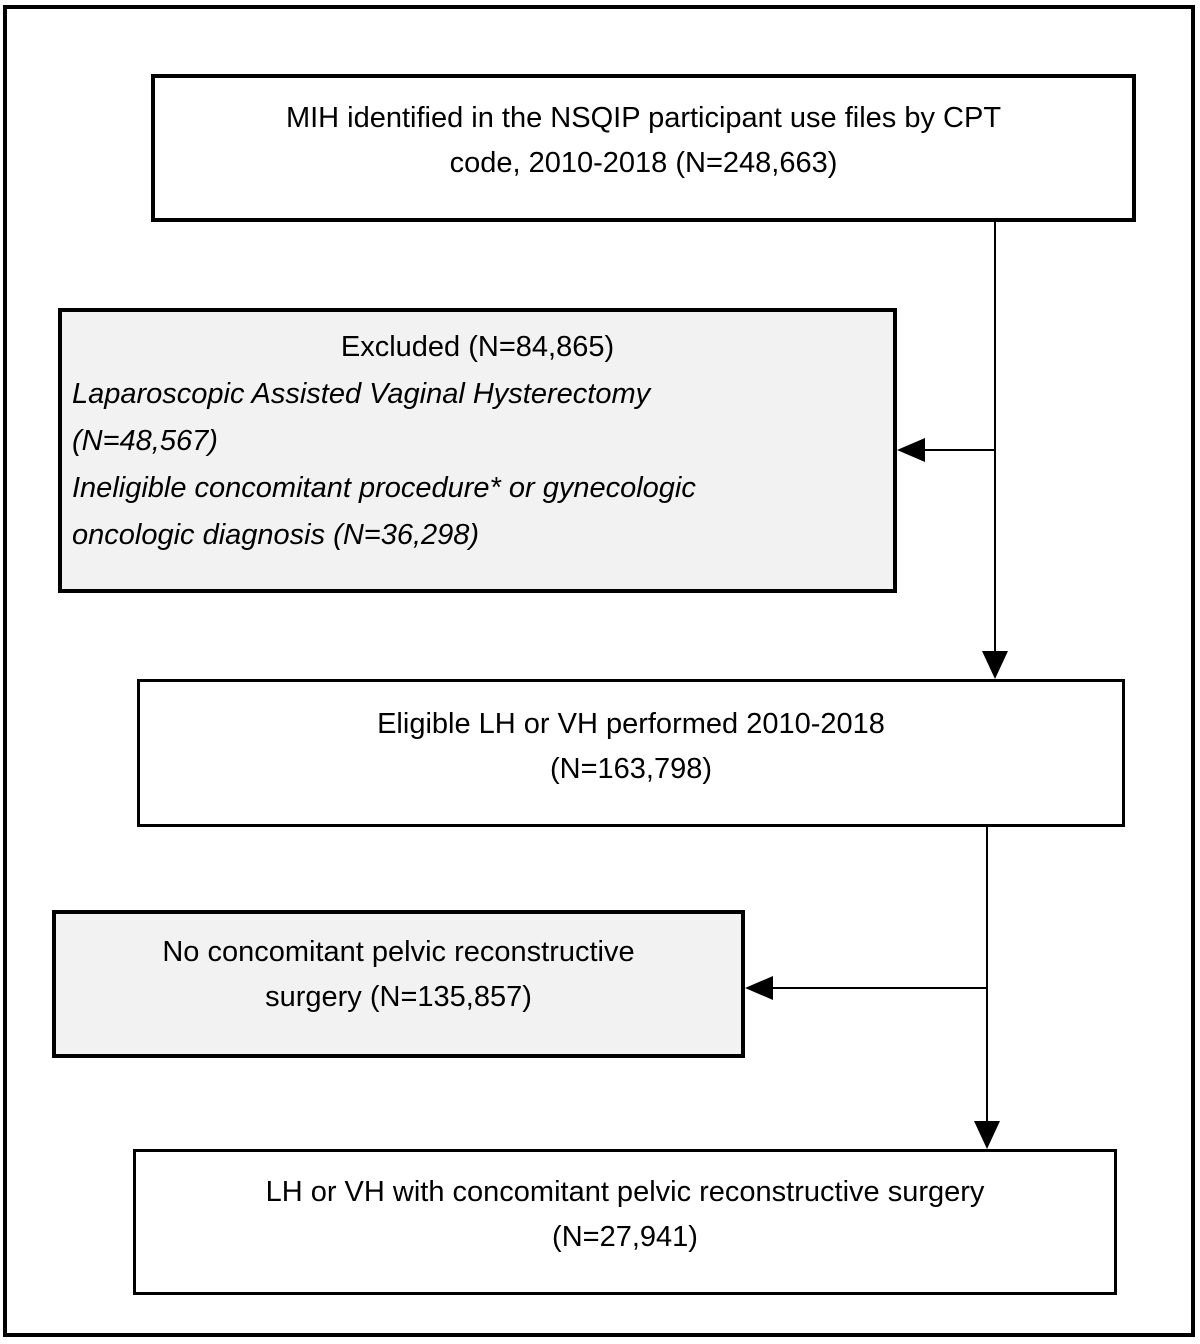 This screenshot has width=1200, height=1344. What do you see at coordinates (276, 535) in the screenshot?
I see `excluded-item-line: oncologic diagnosis (N=36,298)` at bounding box center [276, 535].